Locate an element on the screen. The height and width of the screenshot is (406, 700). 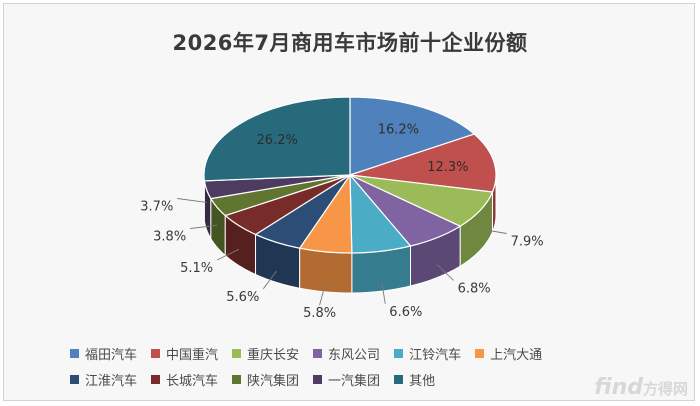
data-label: 7.9% is located at coordinates (527, 242).